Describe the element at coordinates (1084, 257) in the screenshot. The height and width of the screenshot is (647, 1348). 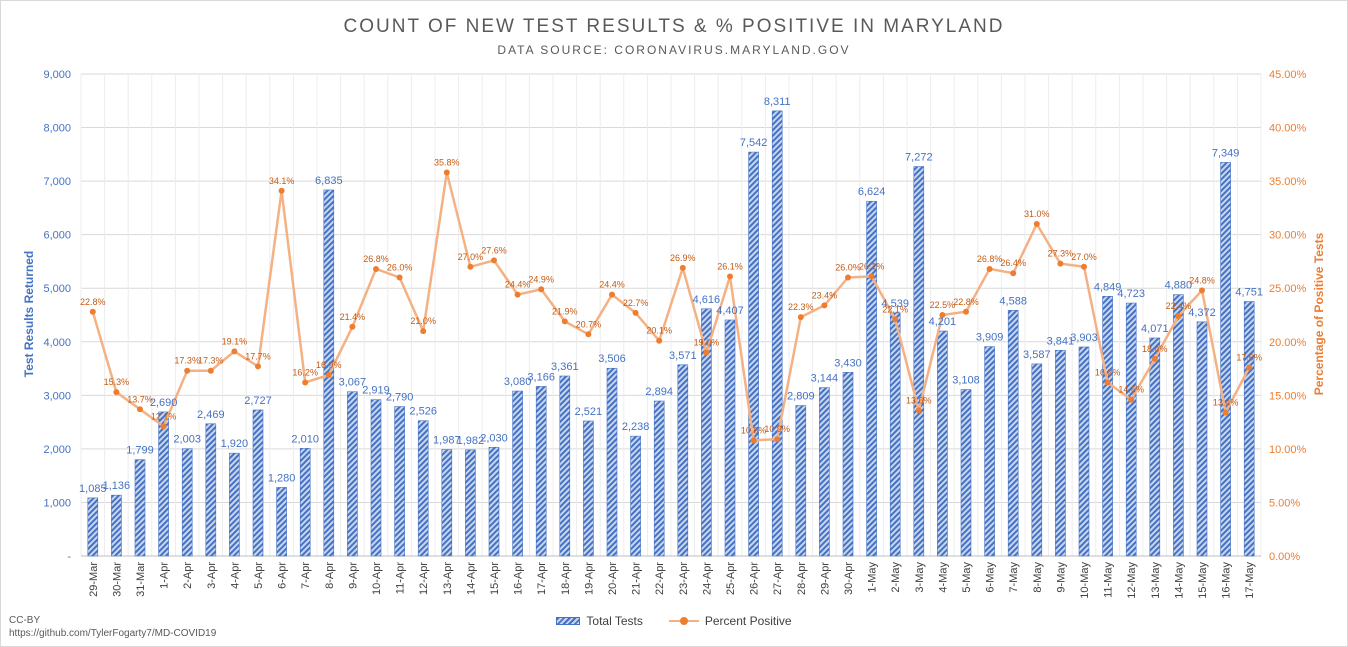
I see `point-label: 27.0%` at that location.